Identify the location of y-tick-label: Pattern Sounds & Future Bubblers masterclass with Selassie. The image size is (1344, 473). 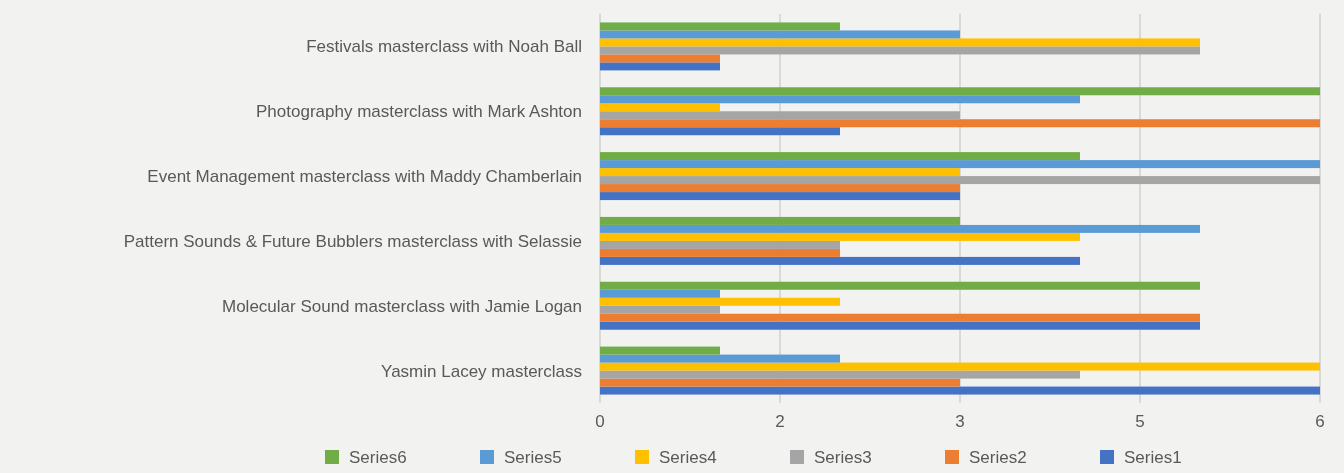
(352, 241).